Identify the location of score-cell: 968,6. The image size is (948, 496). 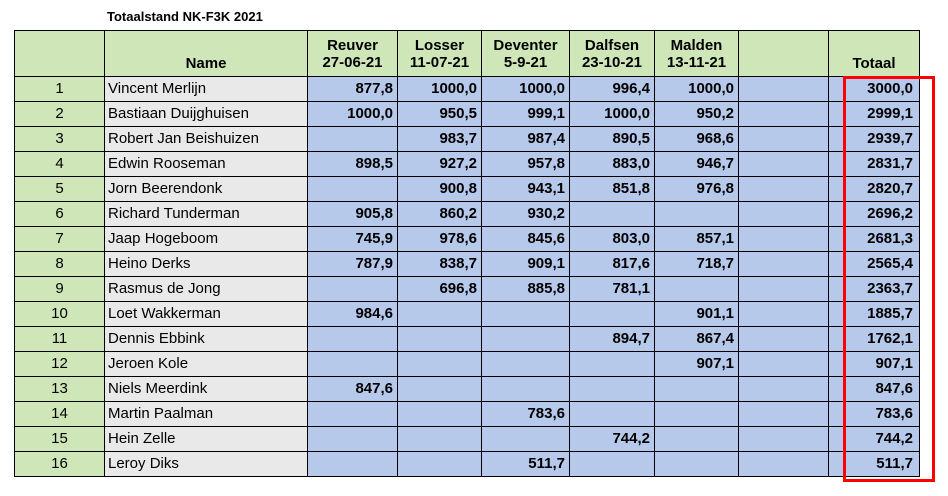
(696, 139).